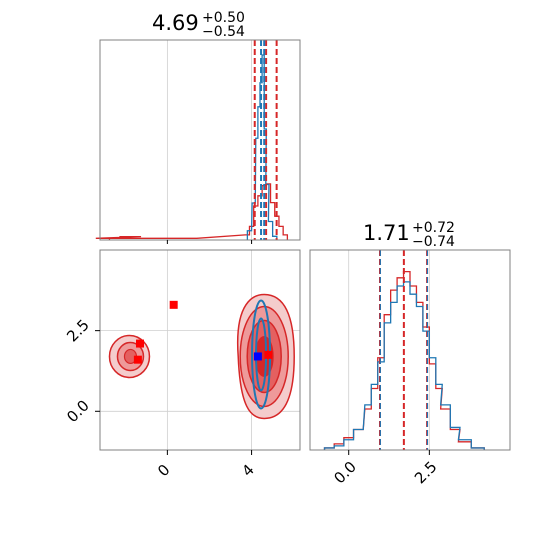 The width and height of the screenshot is (550, 550). What do you see at coordinates (386, 233) in the screenshot?
I see `p2-title-value: 1.71` at bounding box center [386, 233].